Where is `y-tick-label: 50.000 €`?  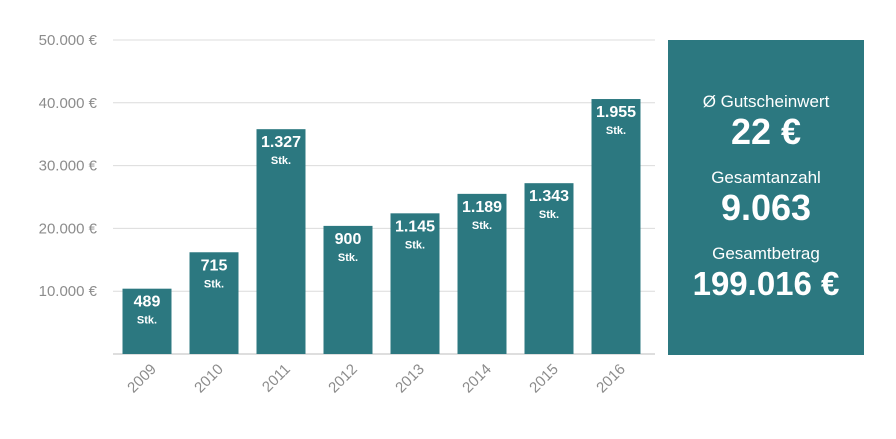
y-tick-label: 50.000 € is located at coordinates (68, 40).